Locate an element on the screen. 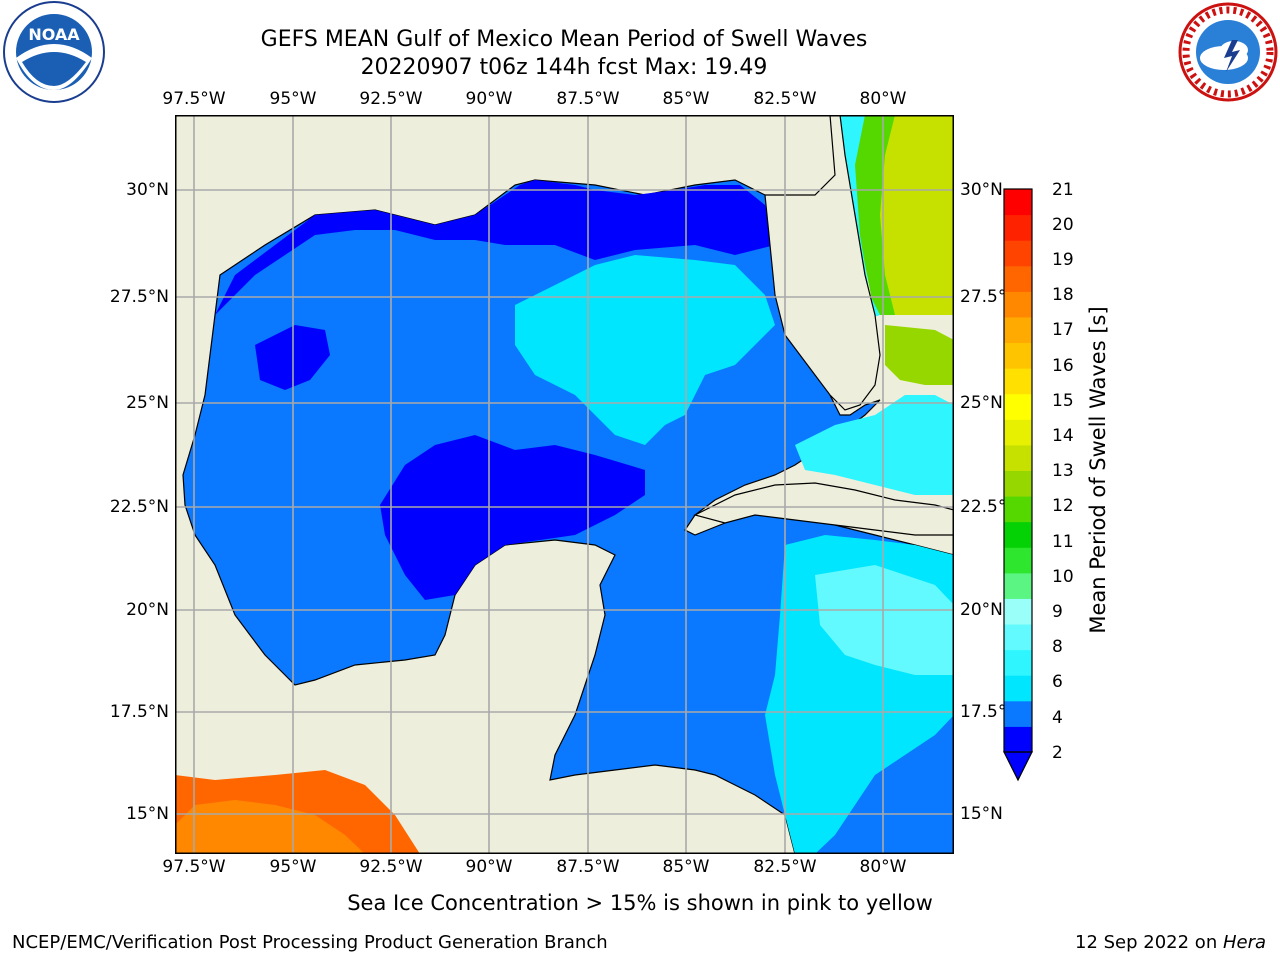  colorbar-tick: 19 is located at coordinates (1063, 260).